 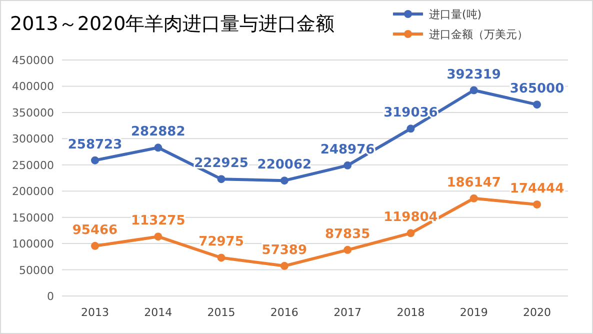 I want to click on data-label: 186147, so click(x=473, y=182).